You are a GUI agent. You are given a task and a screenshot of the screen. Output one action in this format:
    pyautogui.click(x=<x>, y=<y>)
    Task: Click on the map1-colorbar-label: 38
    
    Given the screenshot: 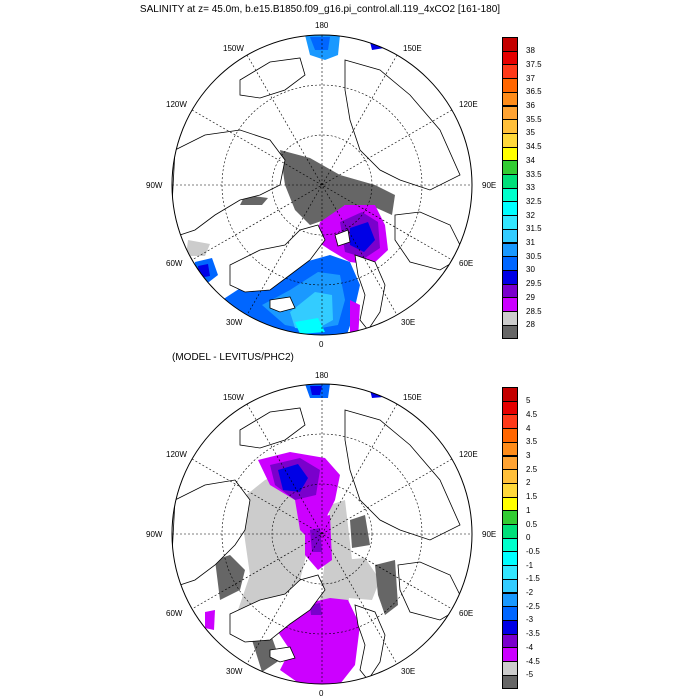 What is the action you would take?
    pyautogui.click(x=530, y=51)
    